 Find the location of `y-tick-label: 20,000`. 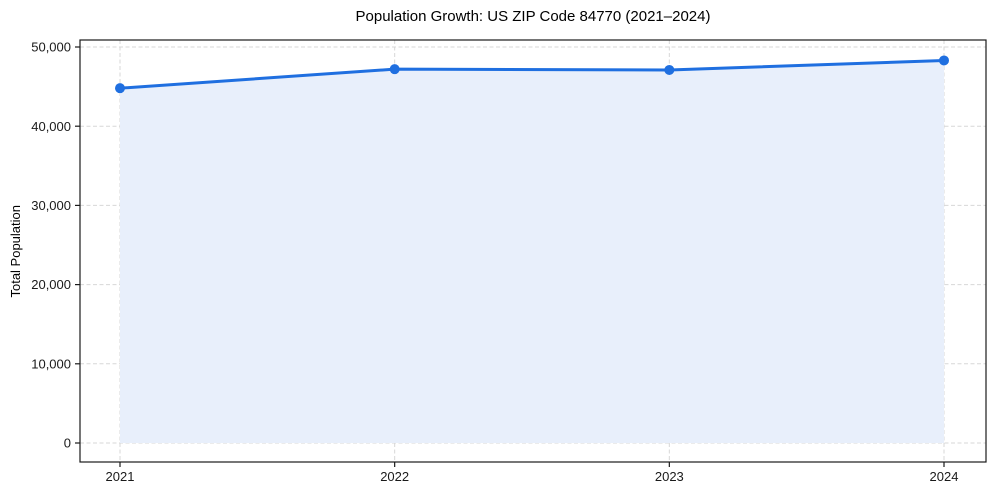

y-tick-label: 20,000 is located at coordinates (51, 284).